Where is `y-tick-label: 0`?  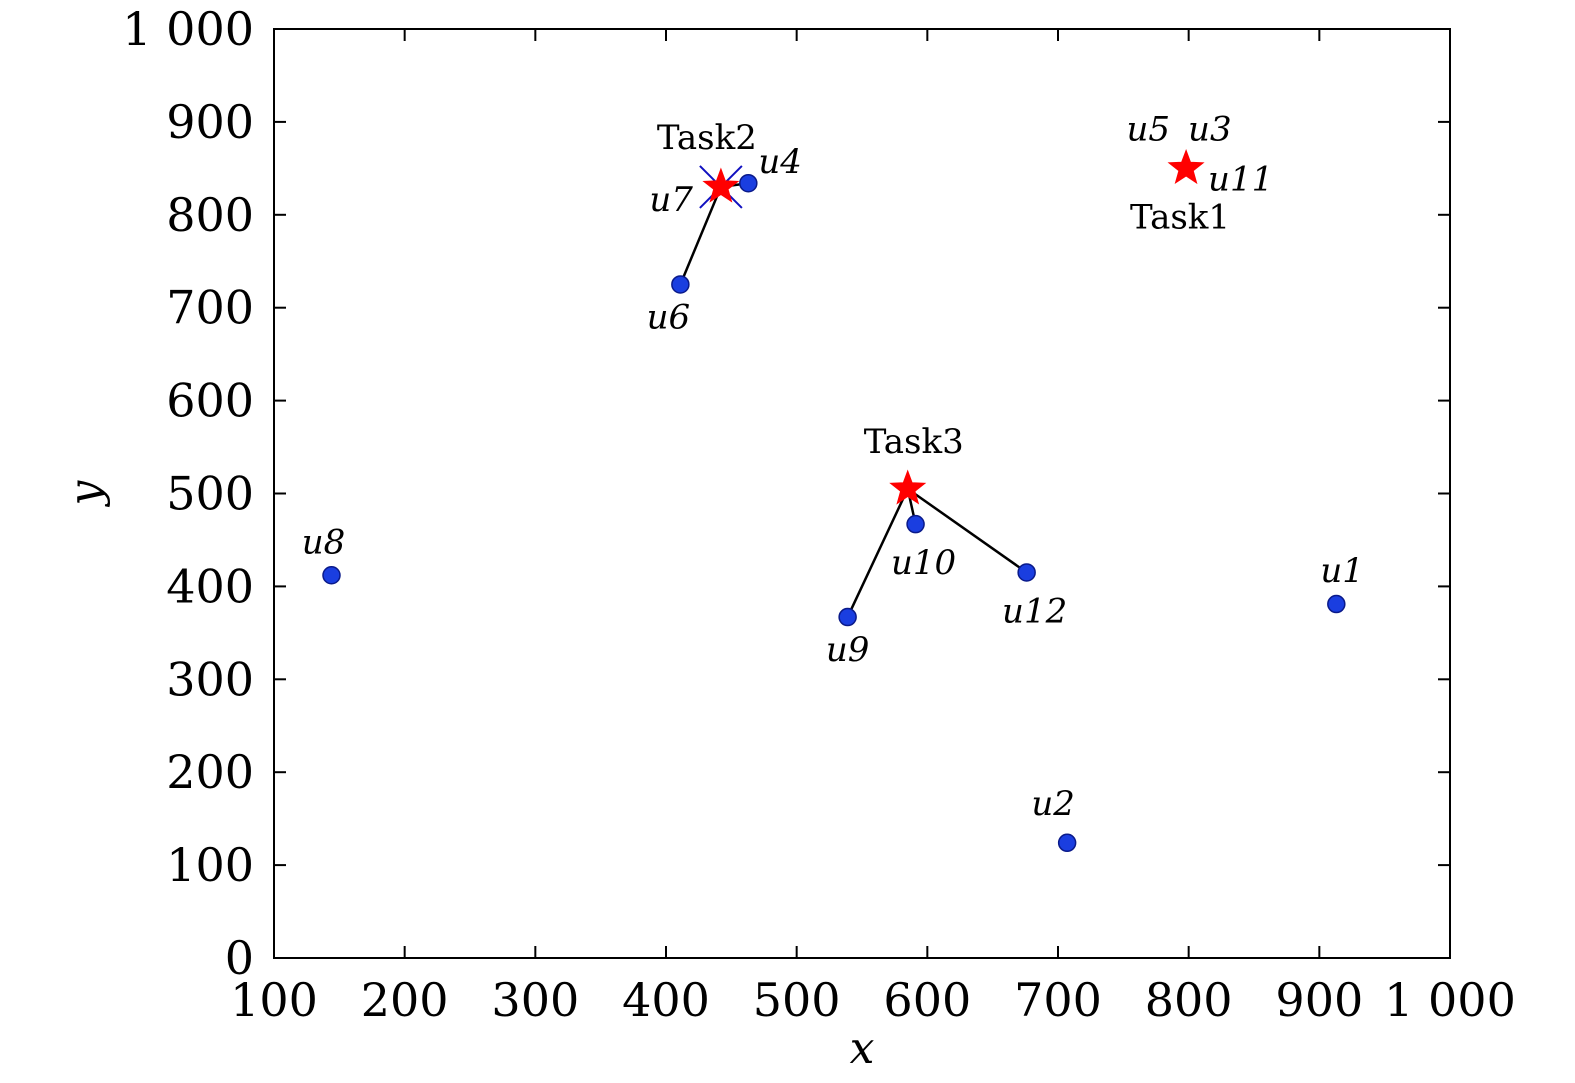 y-tick-label: 0 is located at coordinates (239, 958).